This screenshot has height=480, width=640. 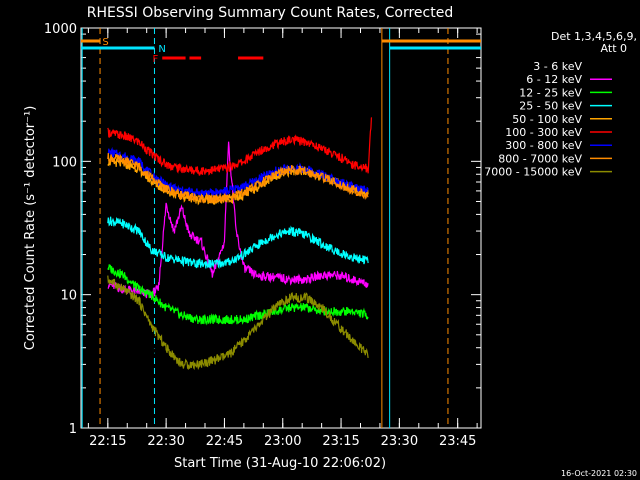 What do you see at coordinates (594, 36) in the screenshot?
I see `detector-note: Det 1,3,4,5,6,9,` at bounding box center [594, 36].